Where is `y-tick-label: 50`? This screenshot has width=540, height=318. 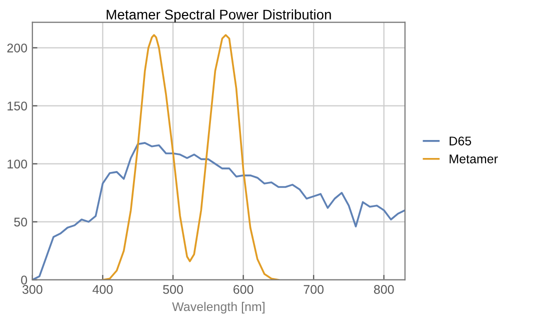 y-tick-label: 50 is located at coordinates (21, 222).